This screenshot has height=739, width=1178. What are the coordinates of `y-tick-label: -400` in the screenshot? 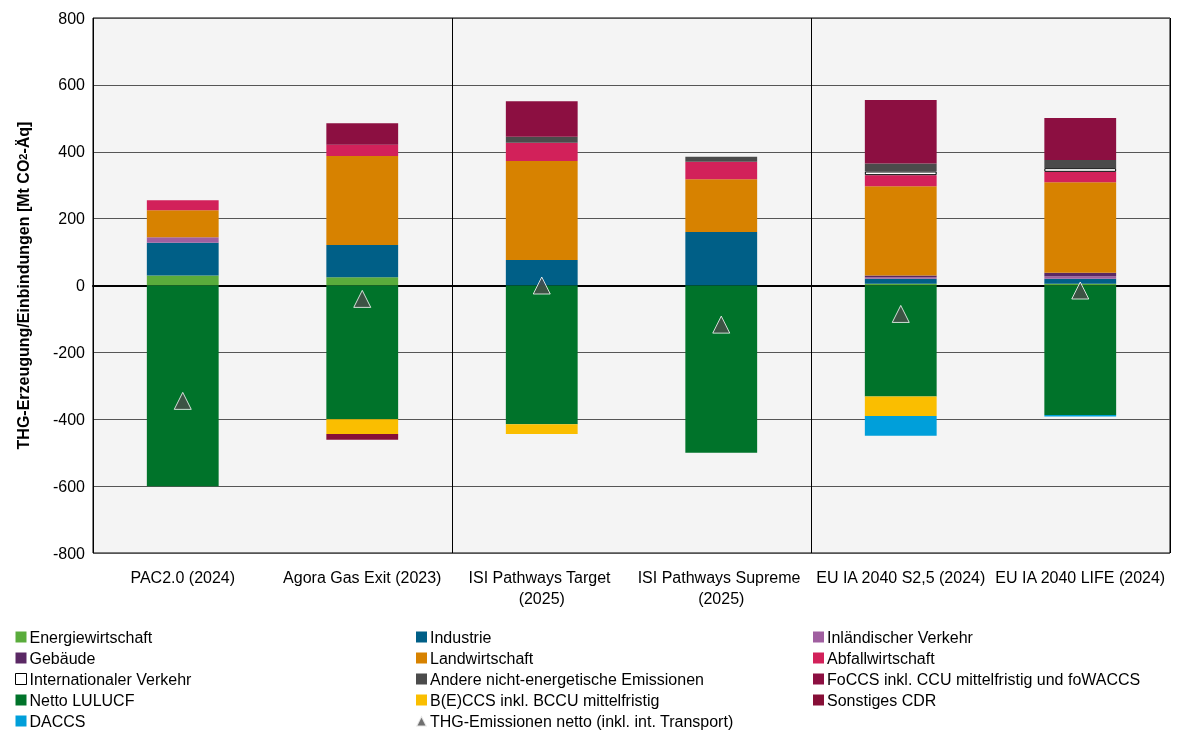 It's located at (69, 419).